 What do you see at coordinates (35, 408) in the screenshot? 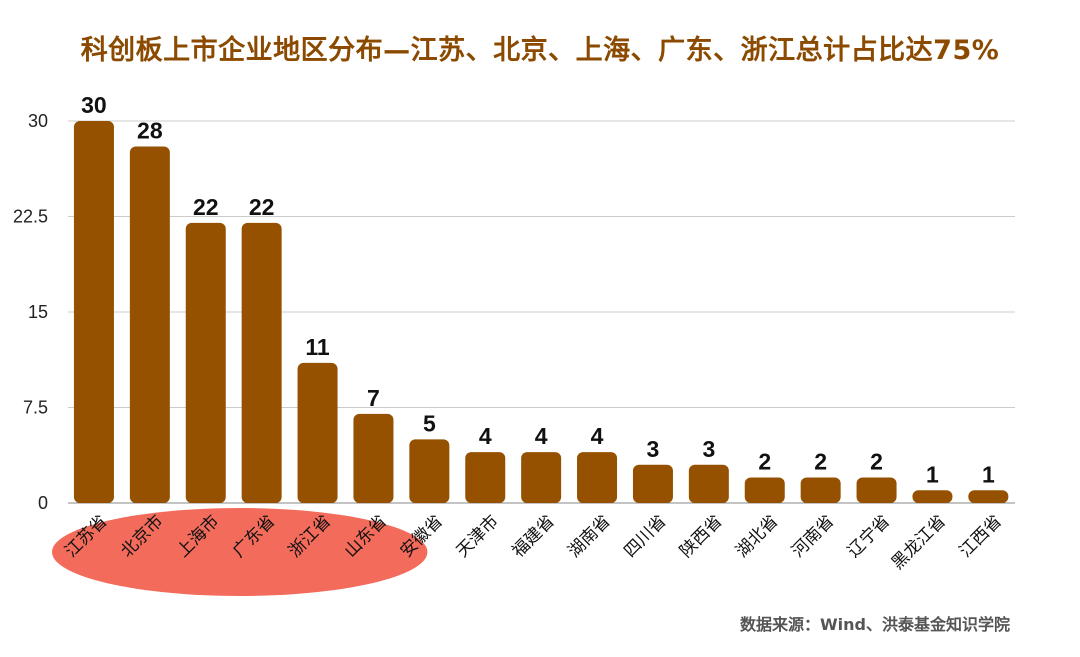
I see `y-tick-label: 7.5` at bounding box center [35, 408].